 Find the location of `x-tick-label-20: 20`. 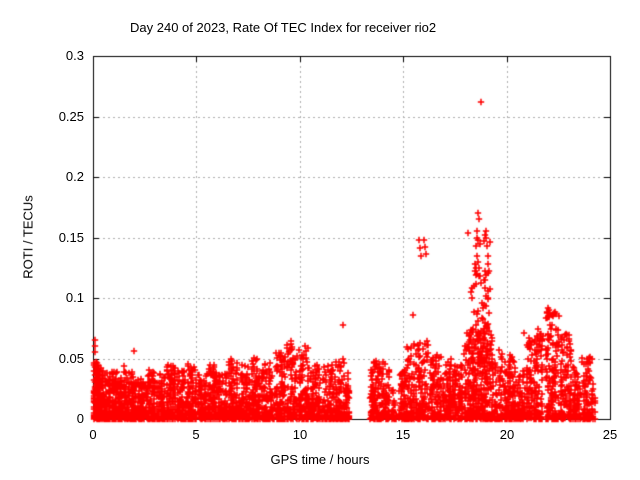

x-tick-label-20: 20 is located at coordinates (507, 434).